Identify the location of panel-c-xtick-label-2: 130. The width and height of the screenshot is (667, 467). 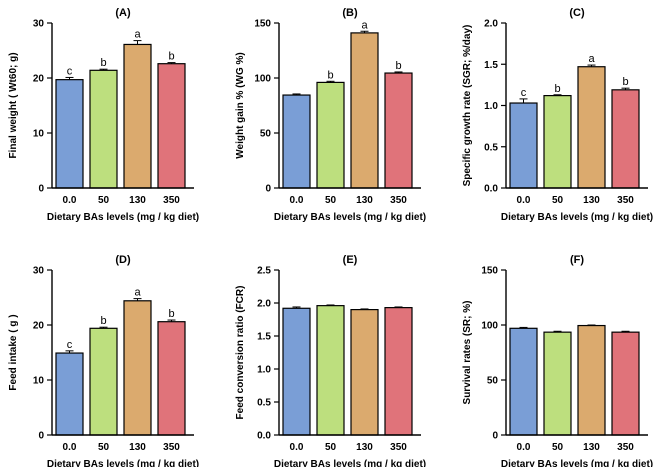
(591, 200).